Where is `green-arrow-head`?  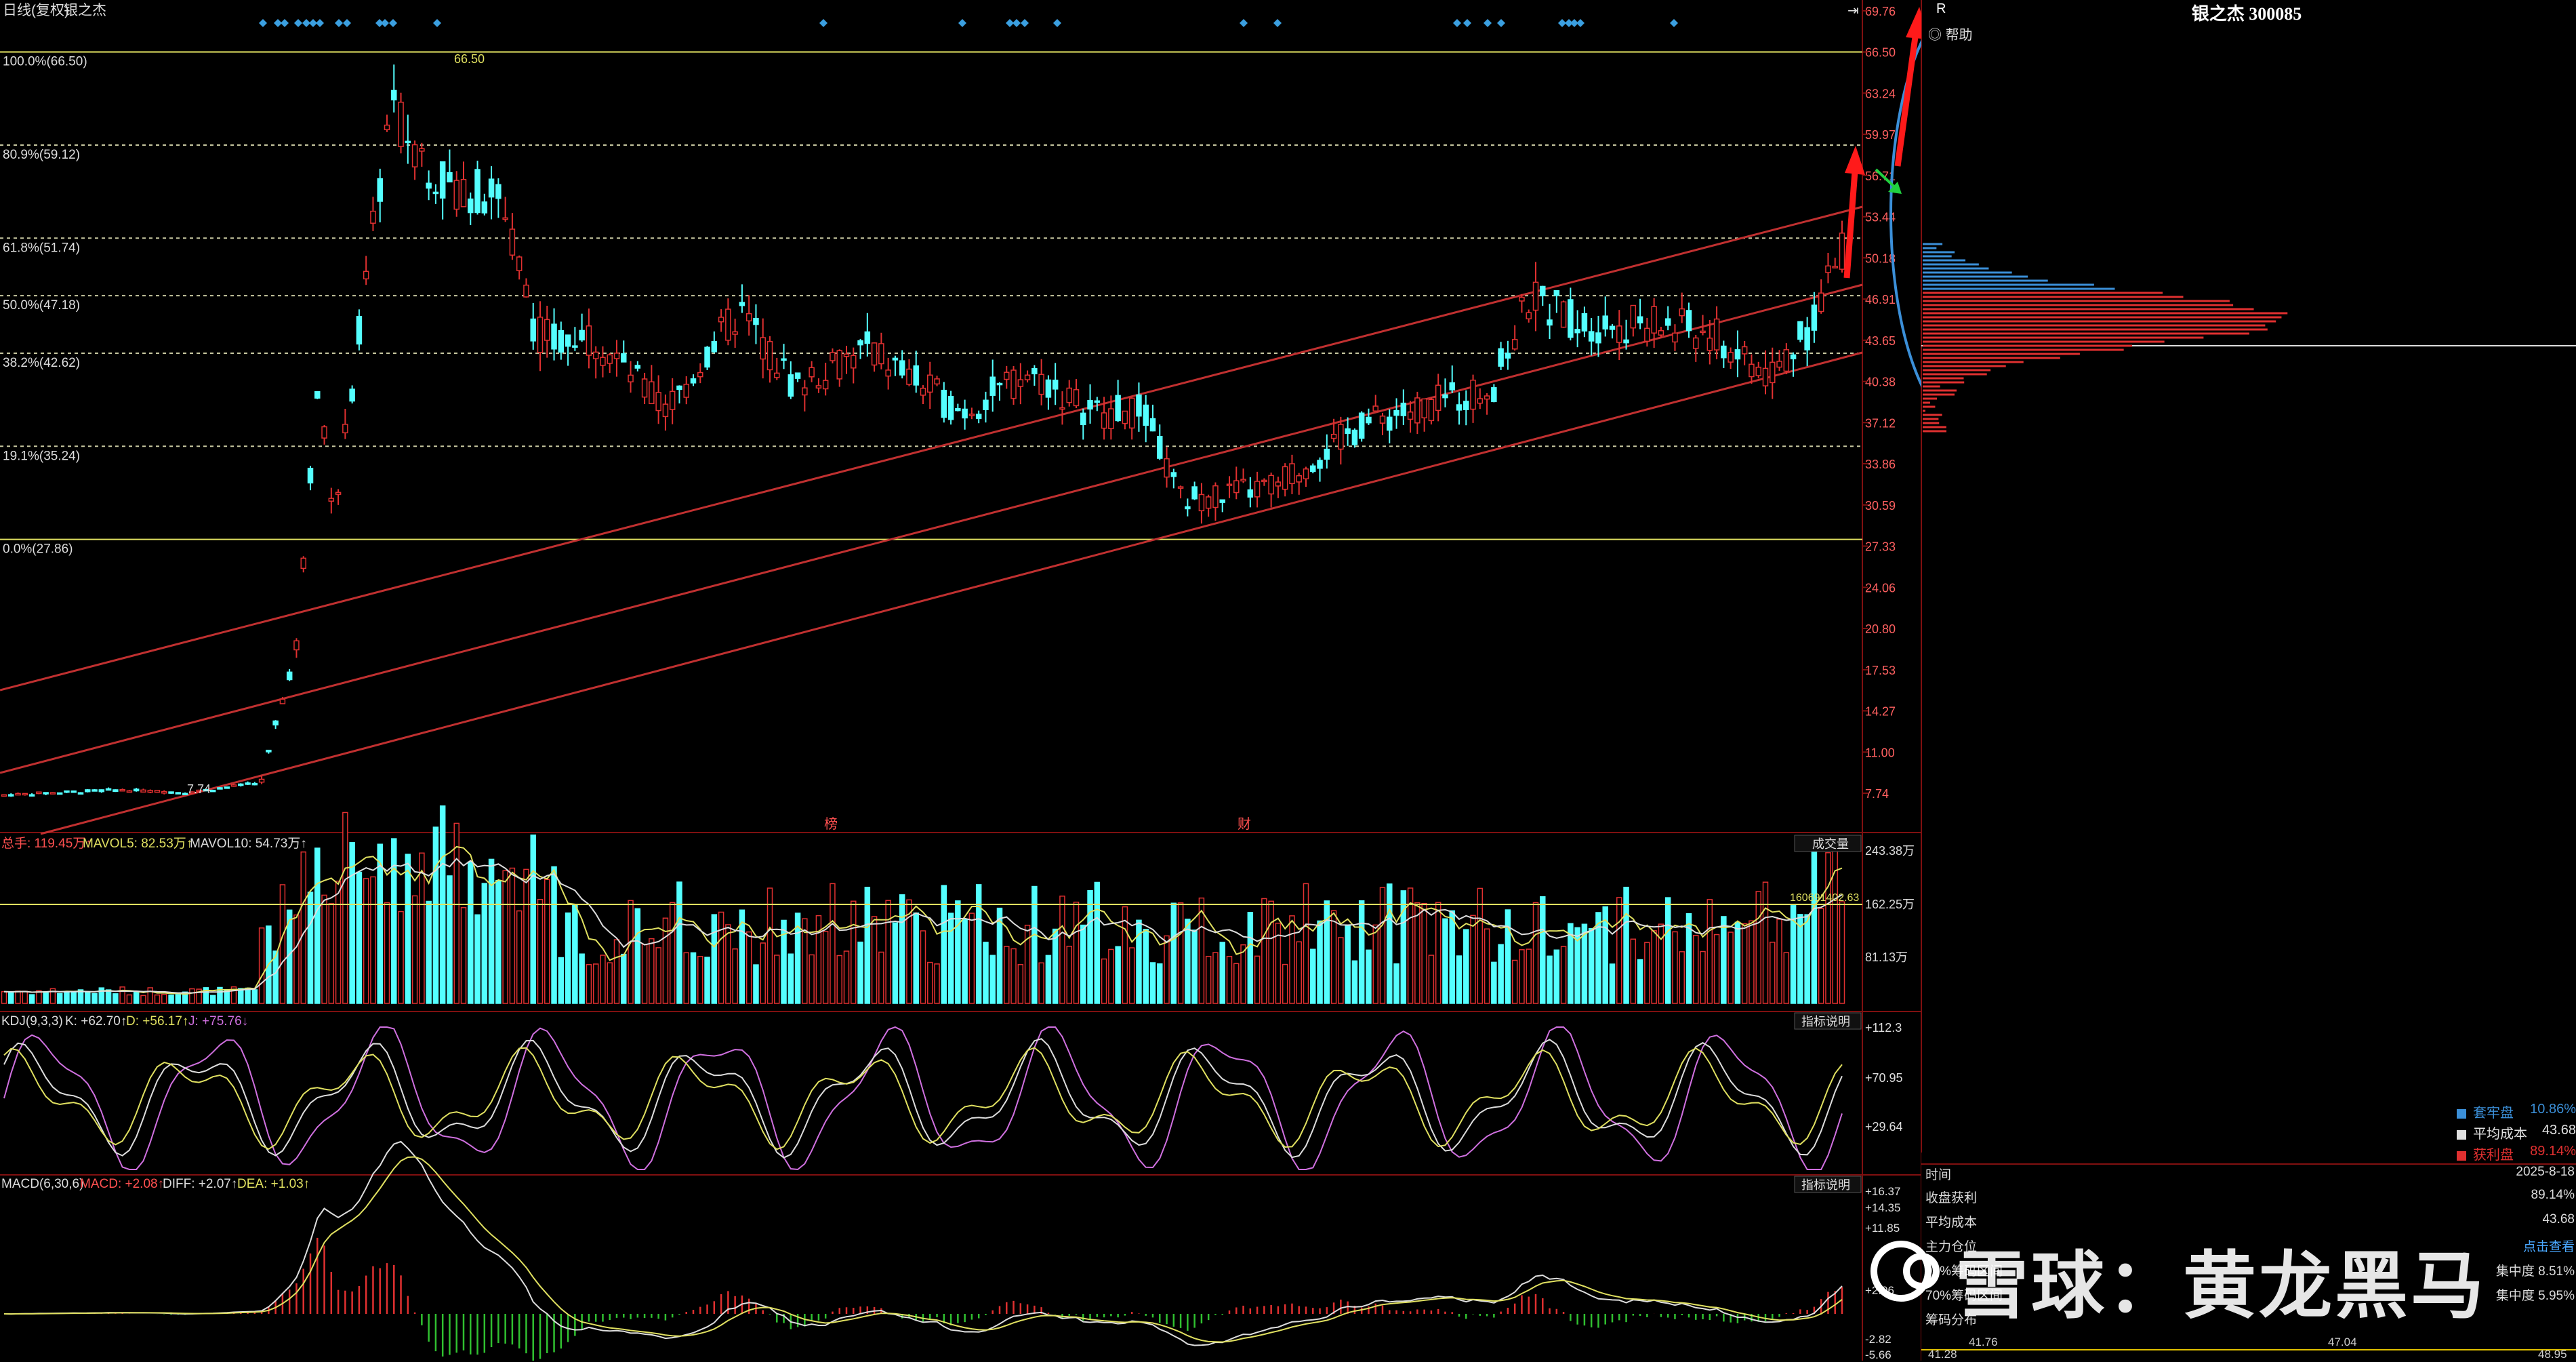
green-arrow-head is located at coordinates (1895, 188).